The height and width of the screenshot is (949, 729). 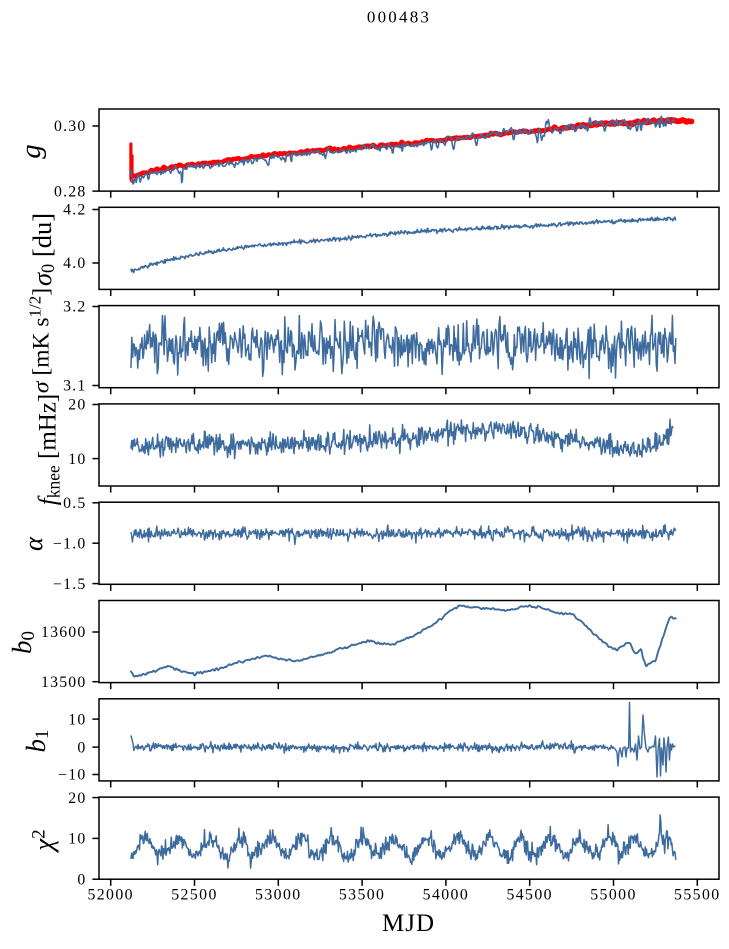 I want to click on svg-text: σ [mK s1/2], so click(x=40, y=340).